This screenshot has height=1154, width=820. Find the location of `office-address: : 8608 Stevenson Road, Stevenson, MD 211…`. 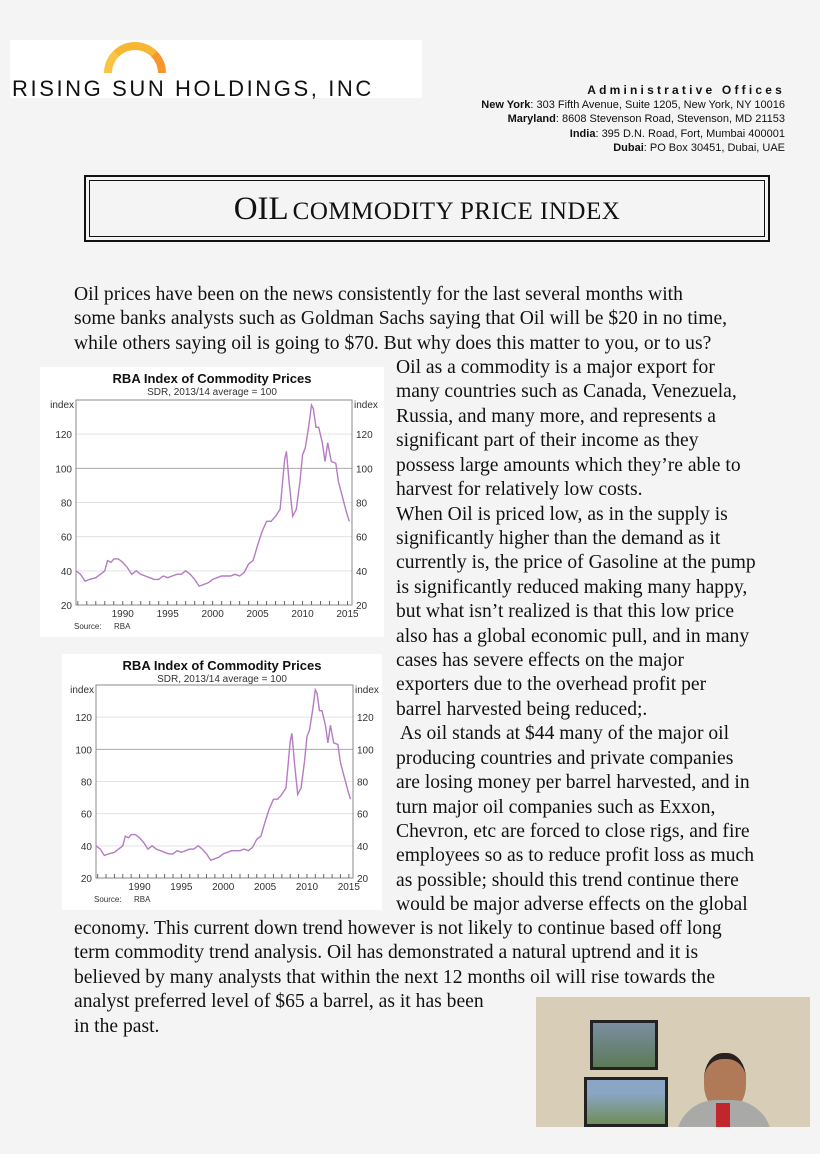

office-address: : 8608 Stevenson Road, Stevenson, MD 211… is located at coordinates (670, 119).